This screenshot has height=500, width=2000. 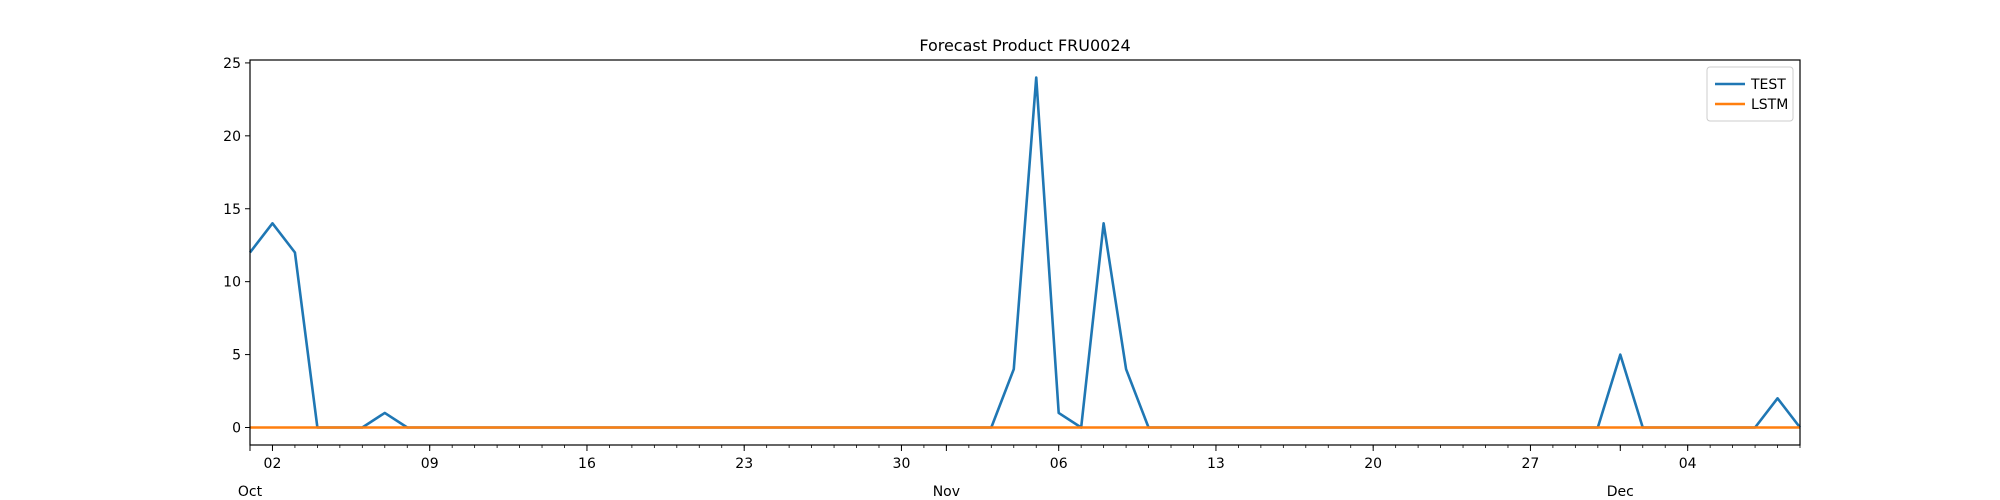 What do you see at coordinates (232, 283) in the screenshot?
I see `y-tick-label: 10` at bounding box center [232, 283].